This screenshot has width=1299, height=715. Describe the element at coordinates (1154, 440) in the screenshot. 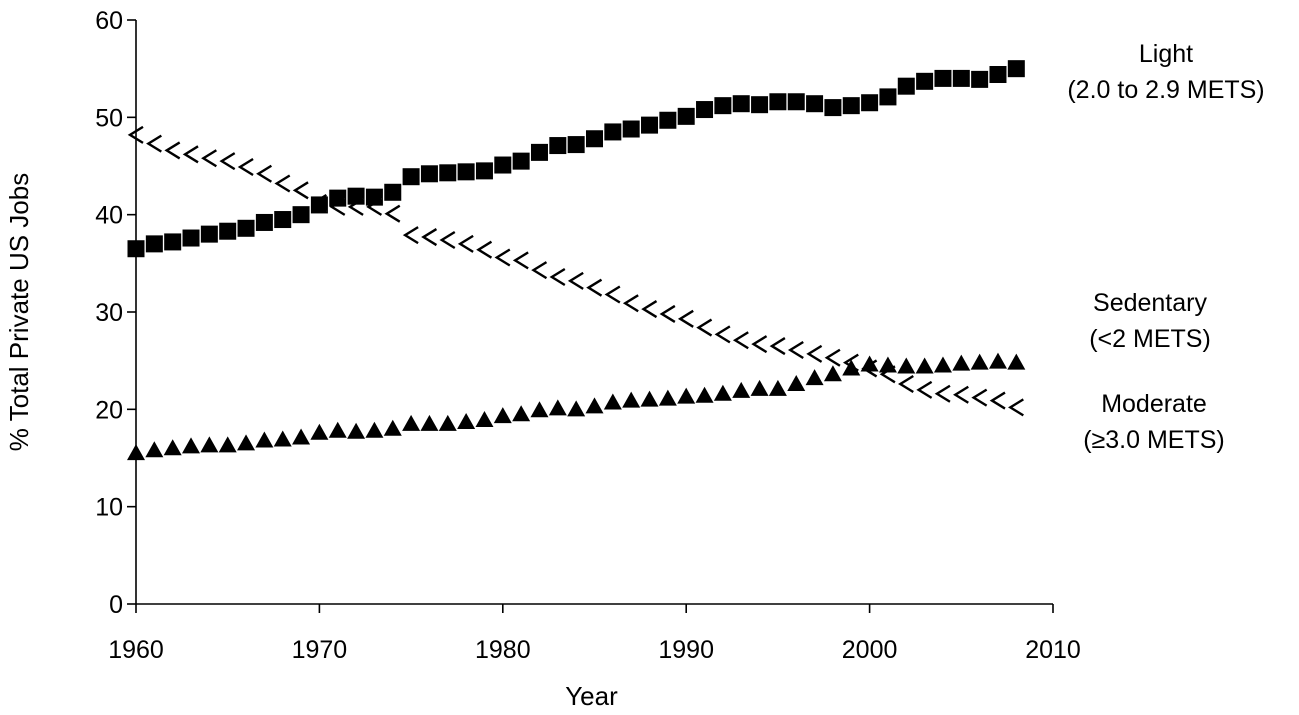

I see `series-label-line: (≥3.0 METS)` at that location.